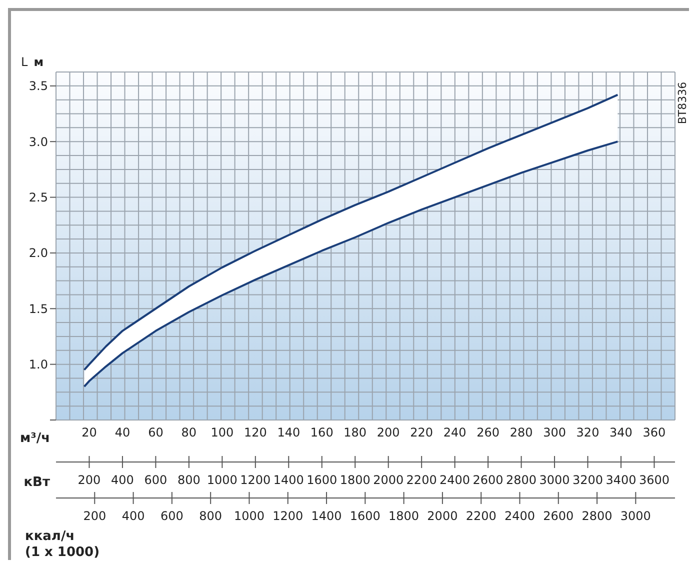 The height and width of the screenshot is (568, 697). Describe the element at coordinates (189, 433) in the screenshot. I see `x-tick-label: 80` at that location.